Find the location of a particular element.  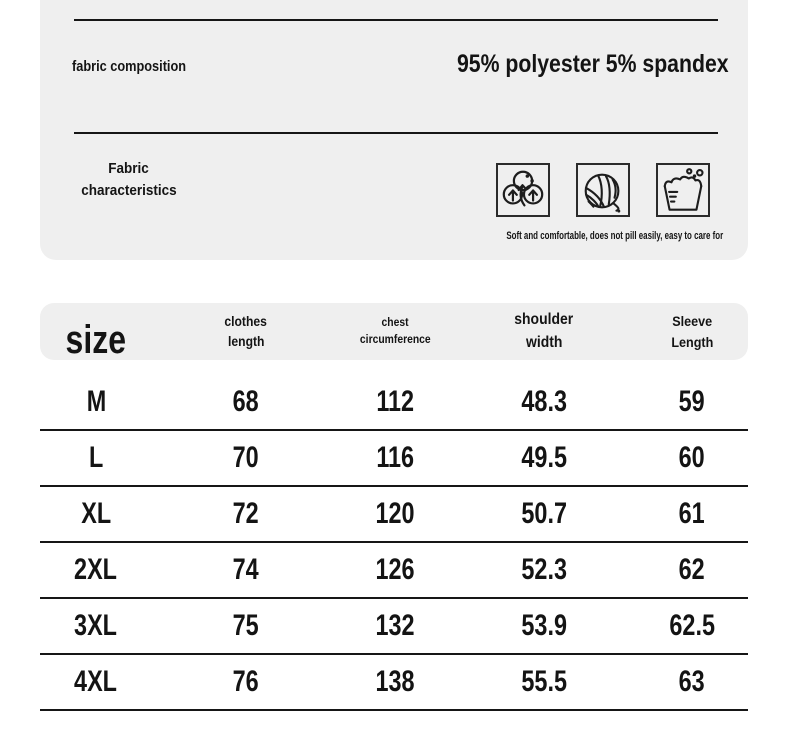

cell-text: 59 is located at coordinates (692, 401).